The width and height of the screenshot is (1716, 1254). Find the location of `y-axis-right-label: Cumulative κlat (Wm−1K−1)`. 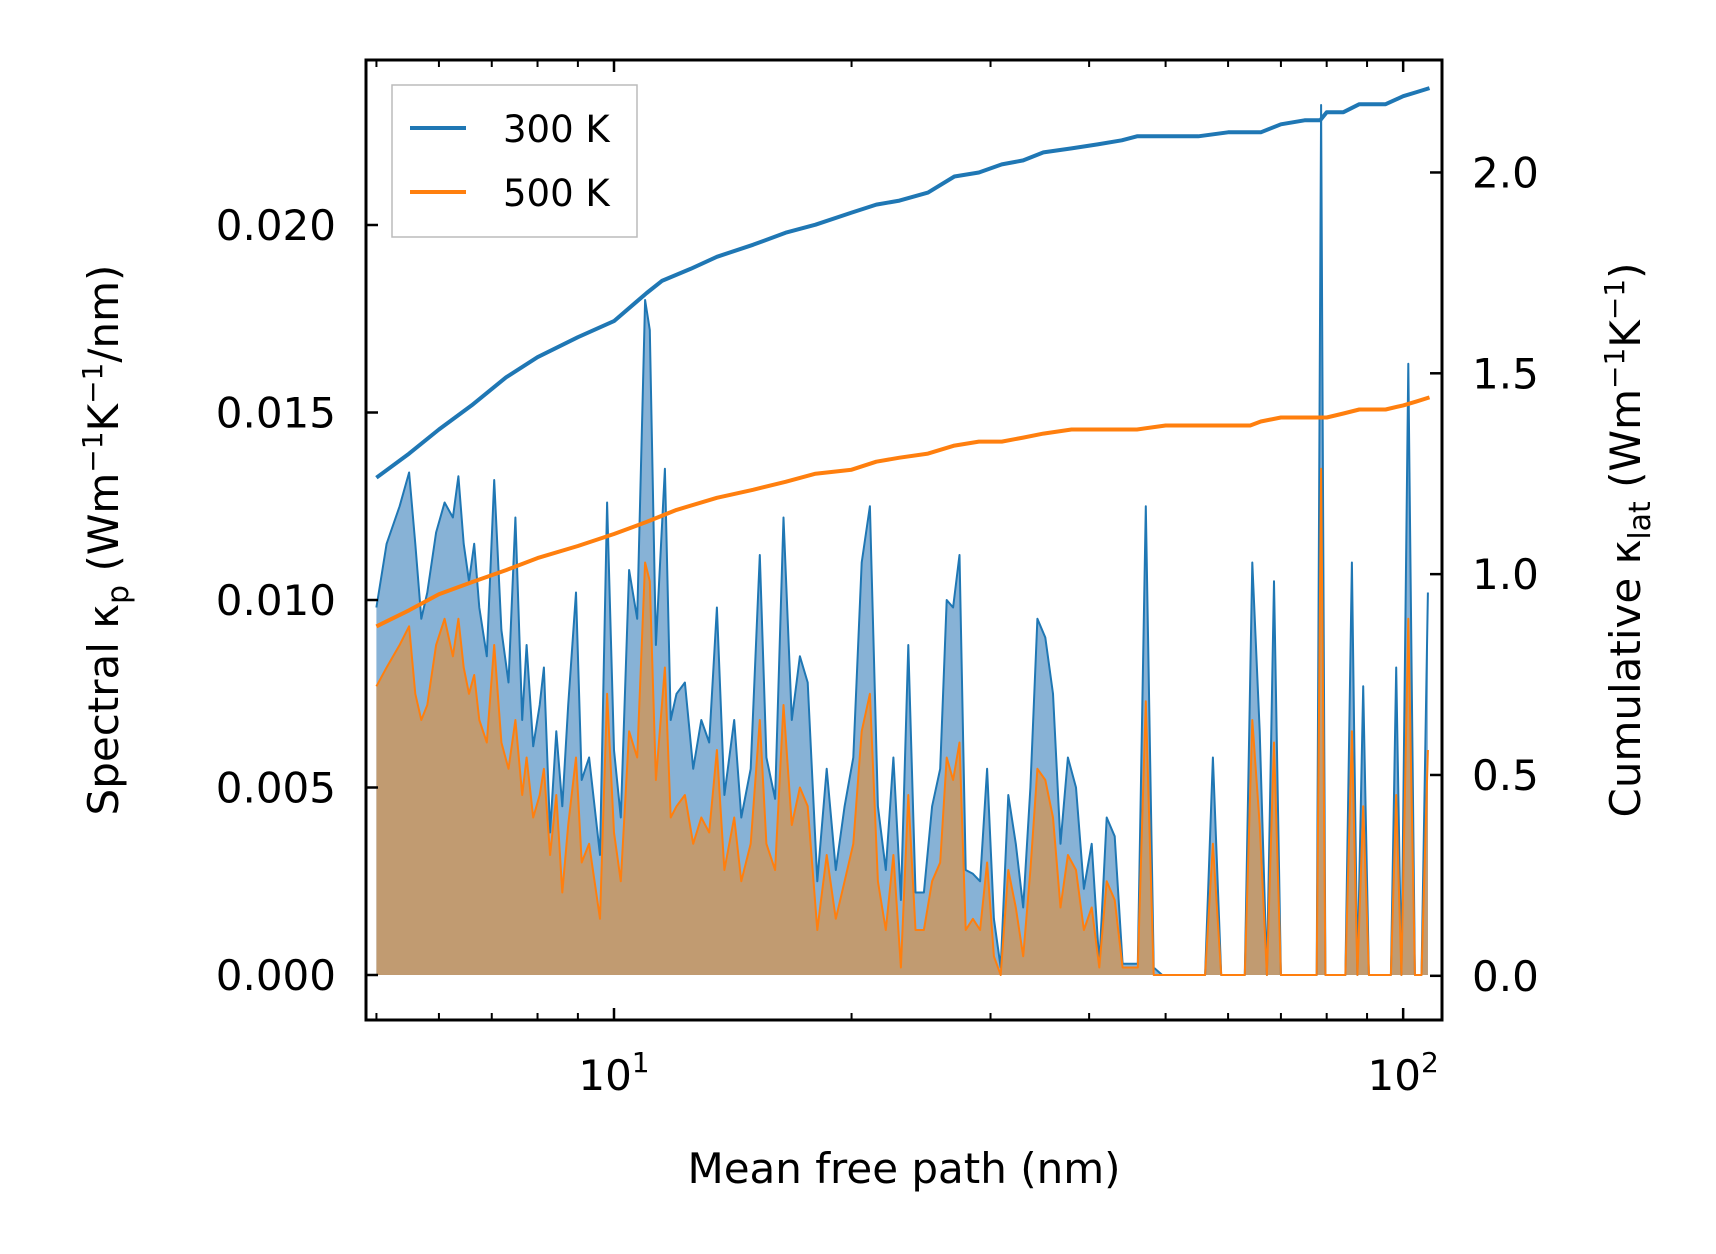

y-axis-right-label: Cumulative κlat (Wm−1K−1) is located at coordinates (1628, 540).